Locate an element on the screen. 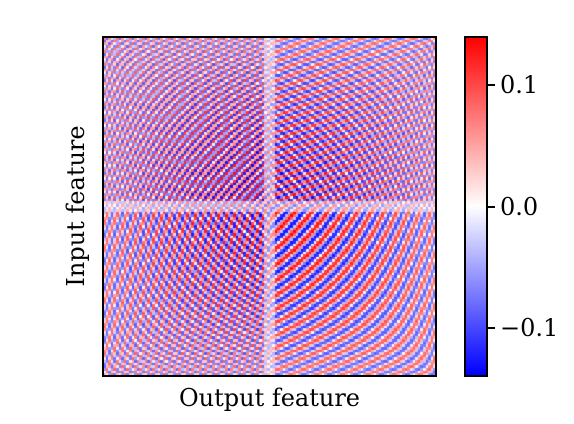  colorbar-tick-label: −0.1 is located at coordinates (529, 327).